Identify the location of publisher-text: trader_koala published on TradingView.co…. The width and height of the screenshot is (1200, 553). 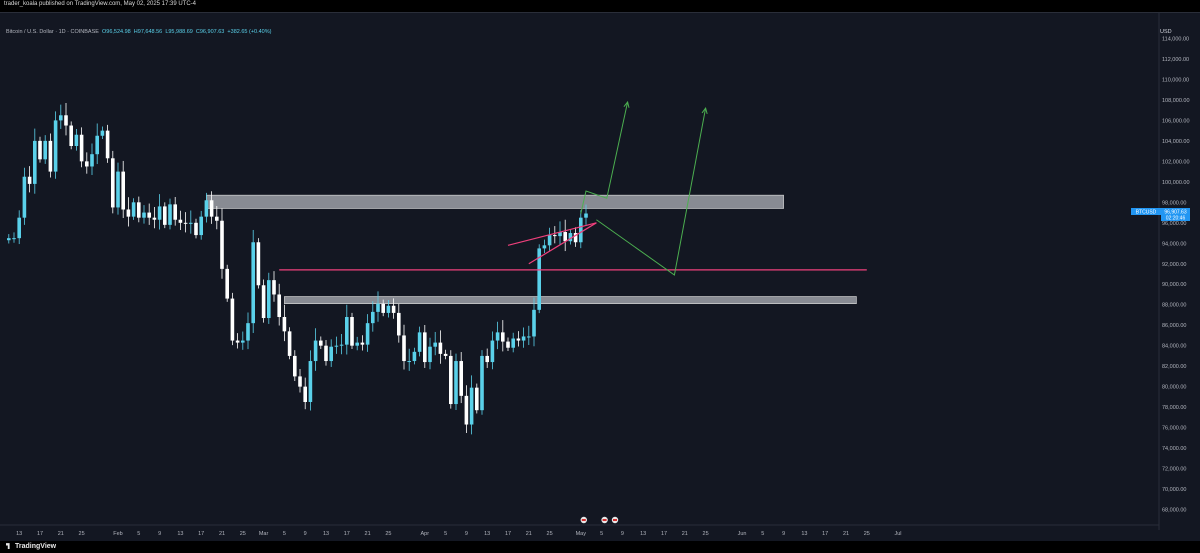
(100, 4).